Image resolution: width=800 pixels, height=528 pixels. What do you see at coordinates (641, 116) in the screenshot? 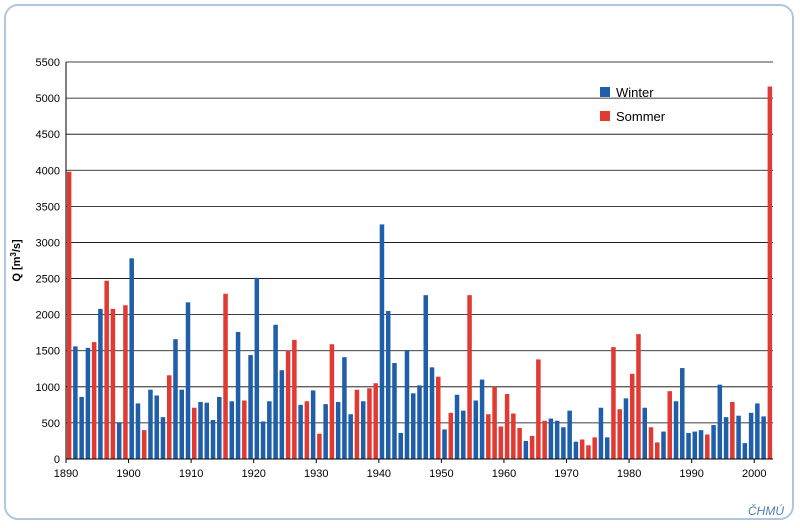
I see `legend-label-sommer: Sommer` at bounding box center [641, 116].